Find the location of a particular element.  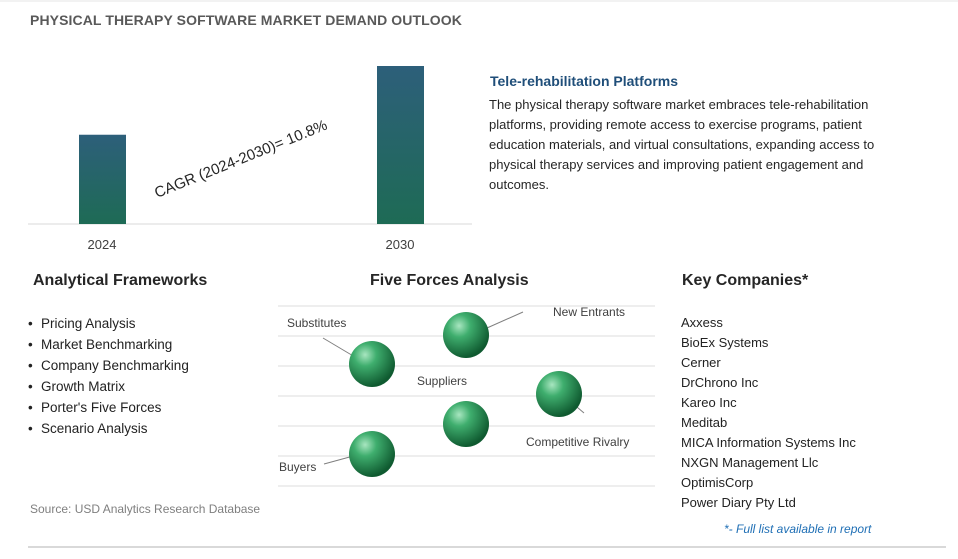

bottom-rule is located at coordinates (487, 547).